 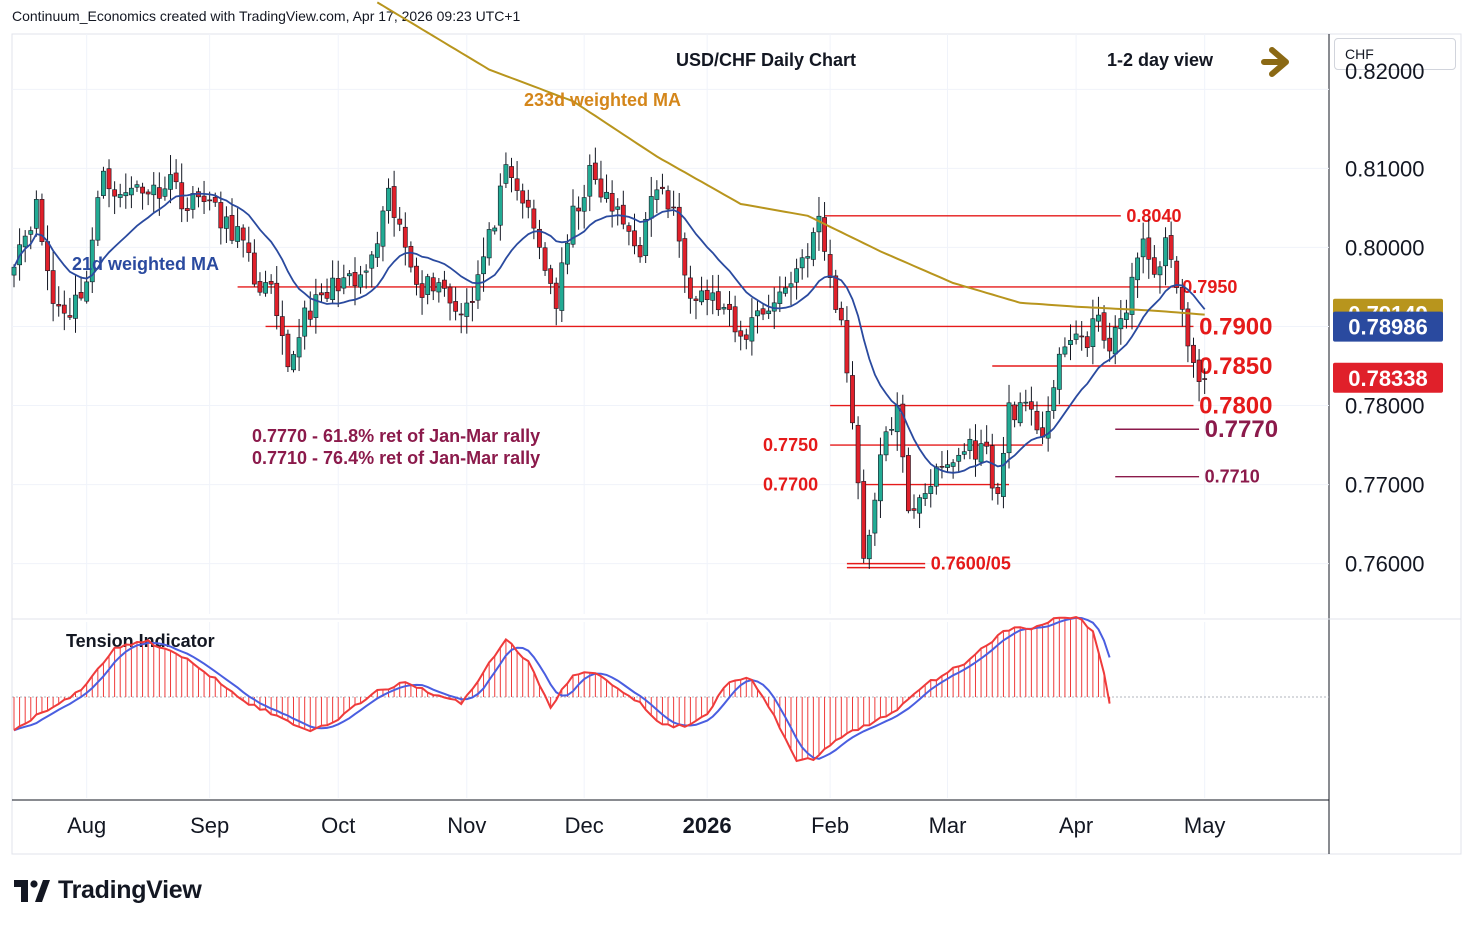 What do you see at coordinates (396, 458) in the screenshot?
I see `fib-annotation: 0.7710 - 76.4% ret of Jan-Mar rally` at bounding box center [396, 458].